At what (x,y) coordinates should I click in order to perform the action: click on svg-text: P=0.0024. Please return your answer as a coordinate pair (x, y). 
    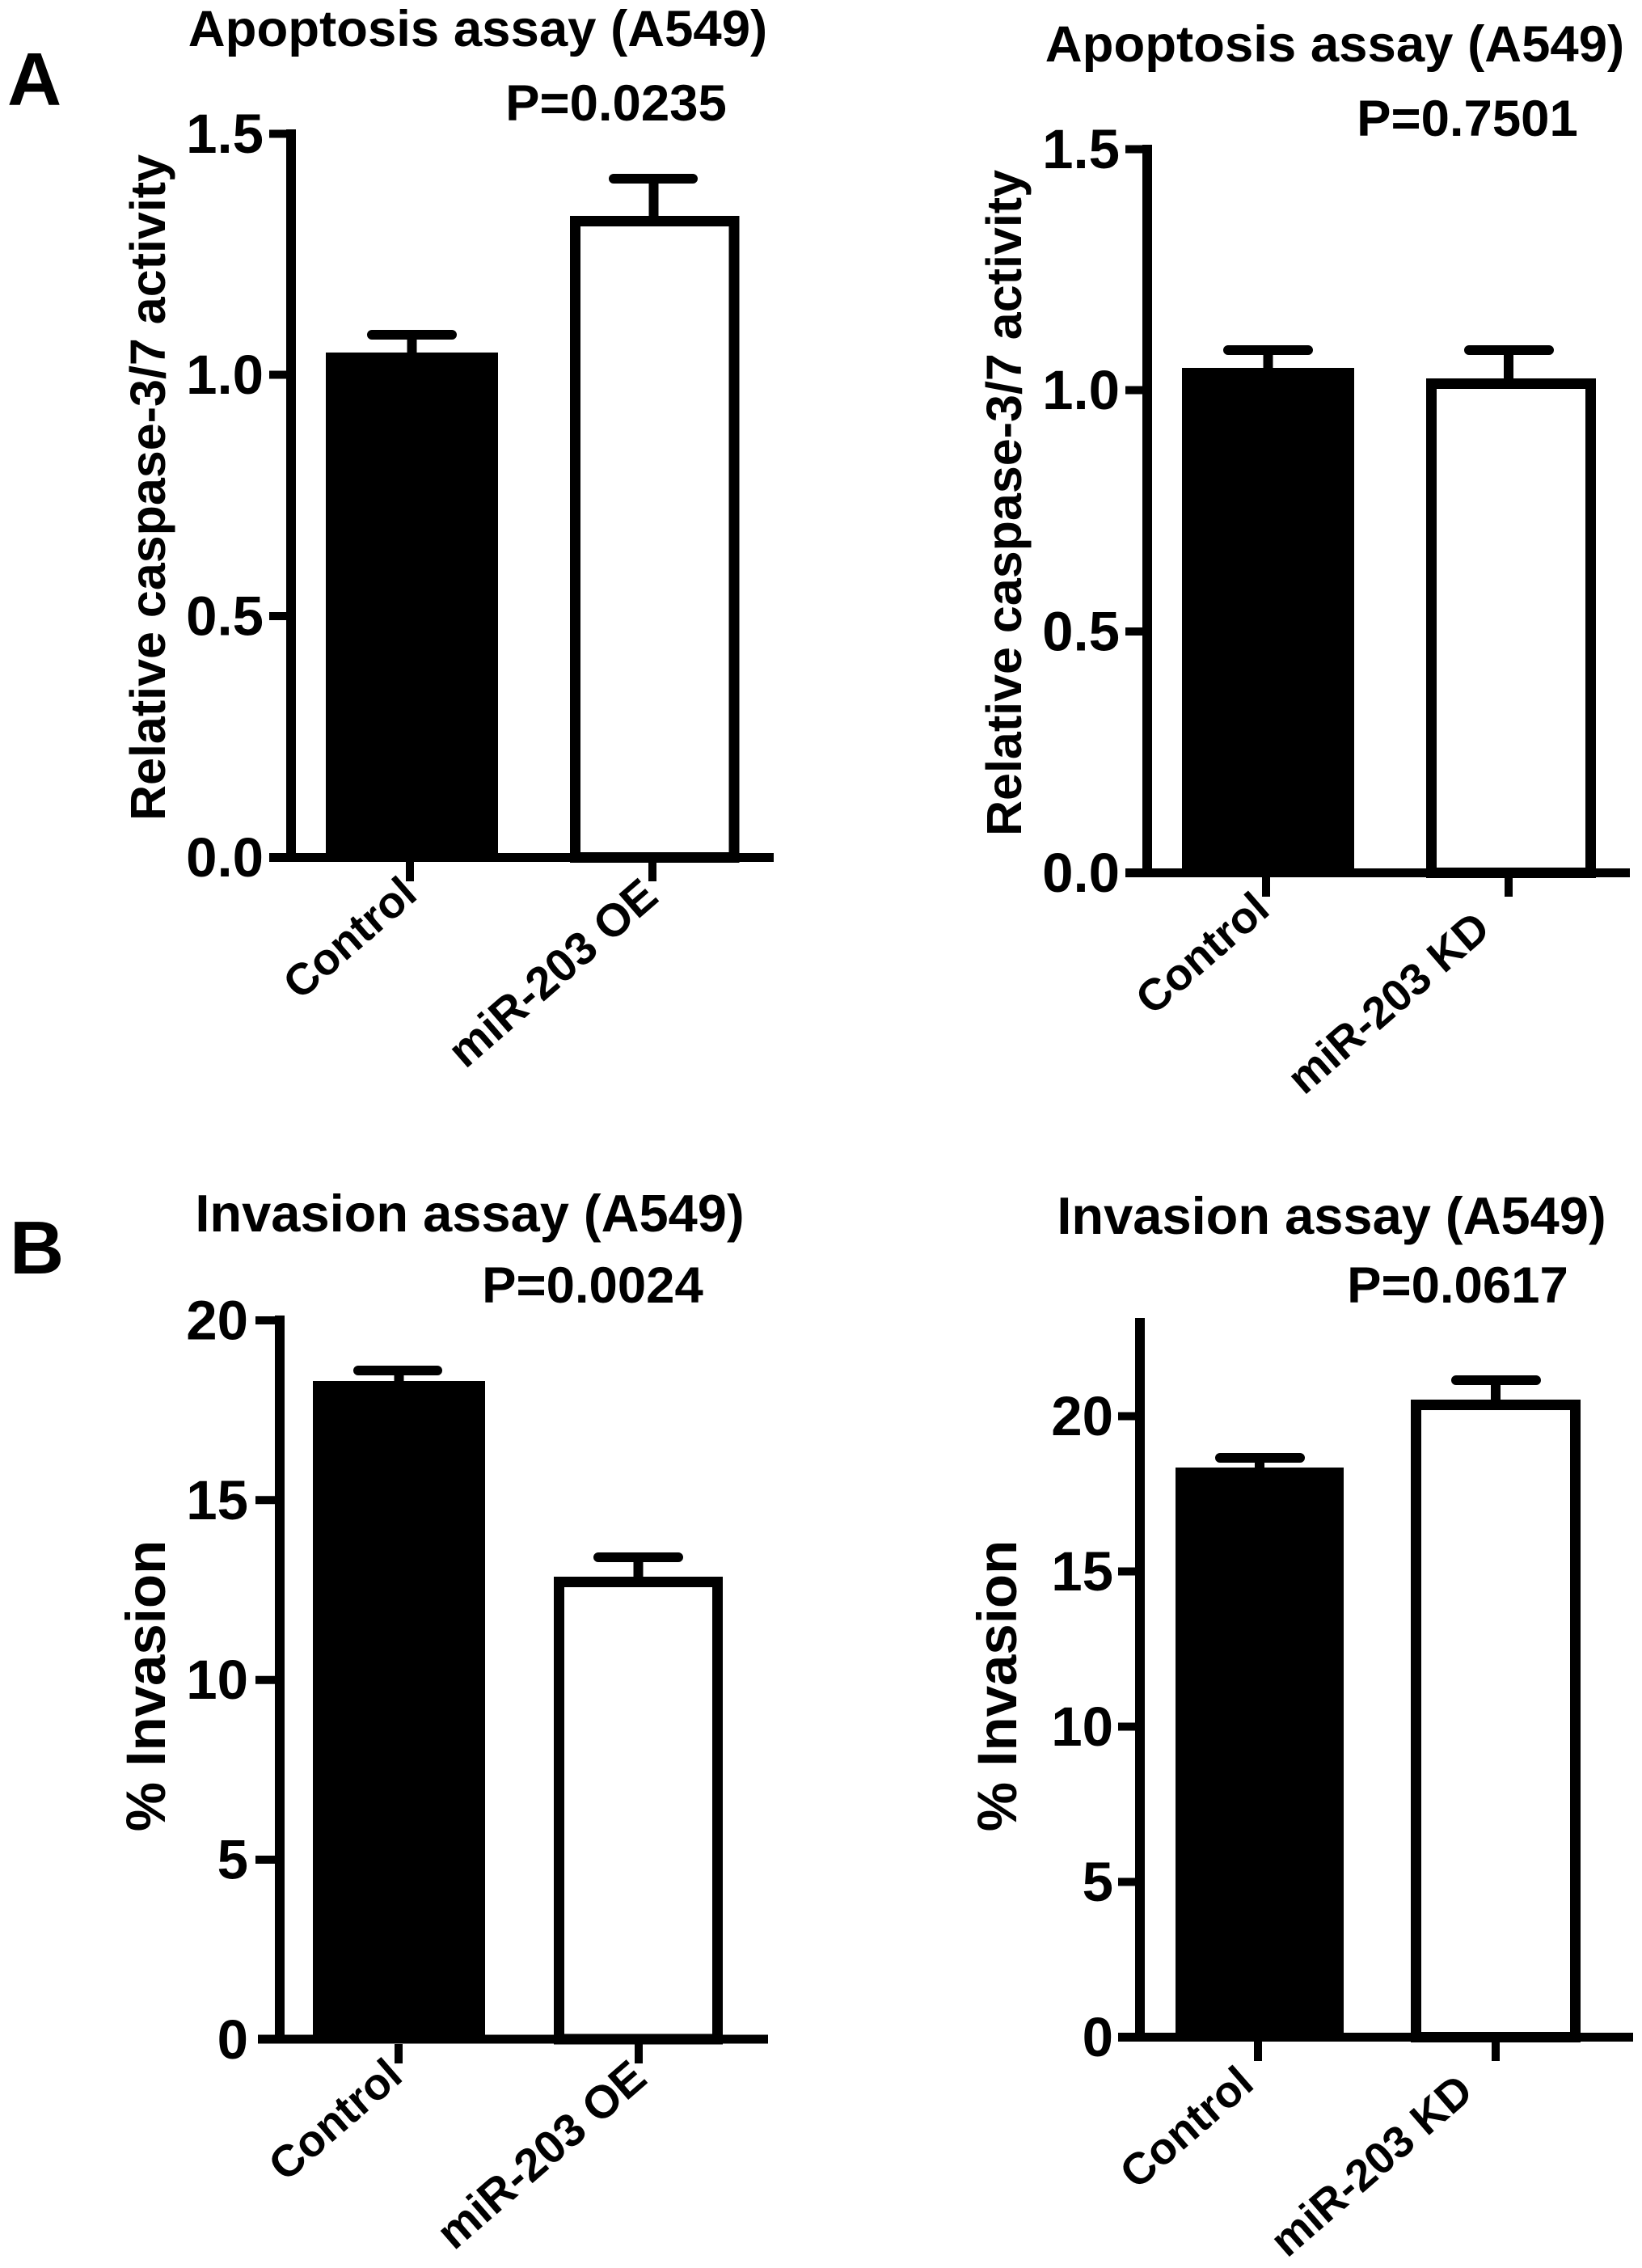
    Looking at the image, I should click on (592, 1285).